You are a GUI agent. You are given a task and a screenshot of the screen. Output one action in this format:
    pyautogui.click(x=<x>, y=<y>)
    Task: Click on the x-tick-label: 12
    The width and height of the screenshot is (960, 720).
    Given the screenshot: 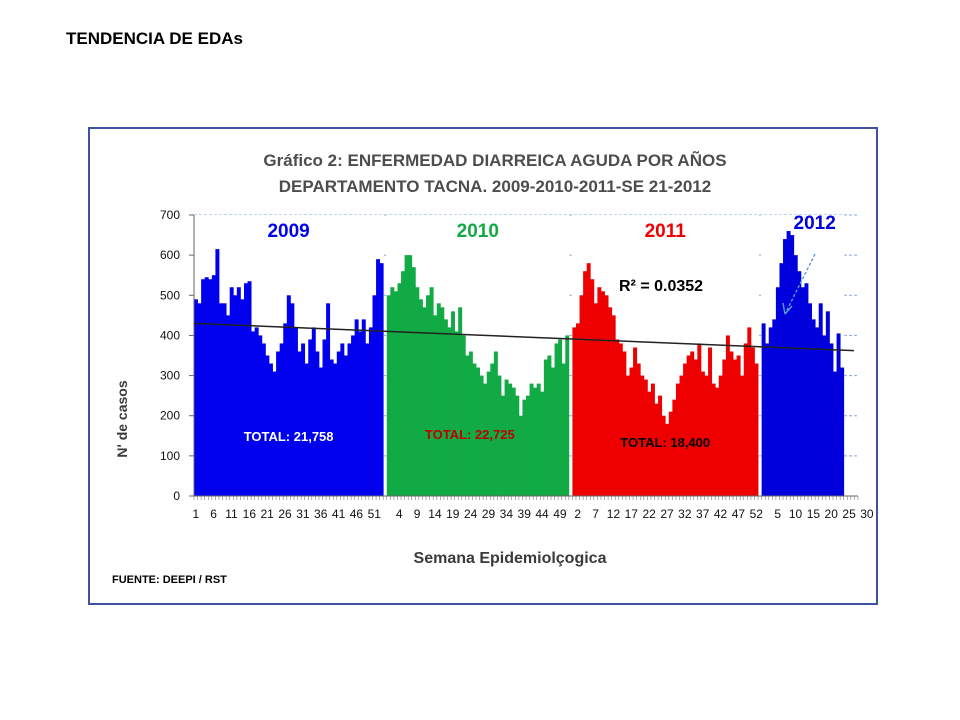 What is the action you would take?
    pyautogui.click(x=614, y=514)
    